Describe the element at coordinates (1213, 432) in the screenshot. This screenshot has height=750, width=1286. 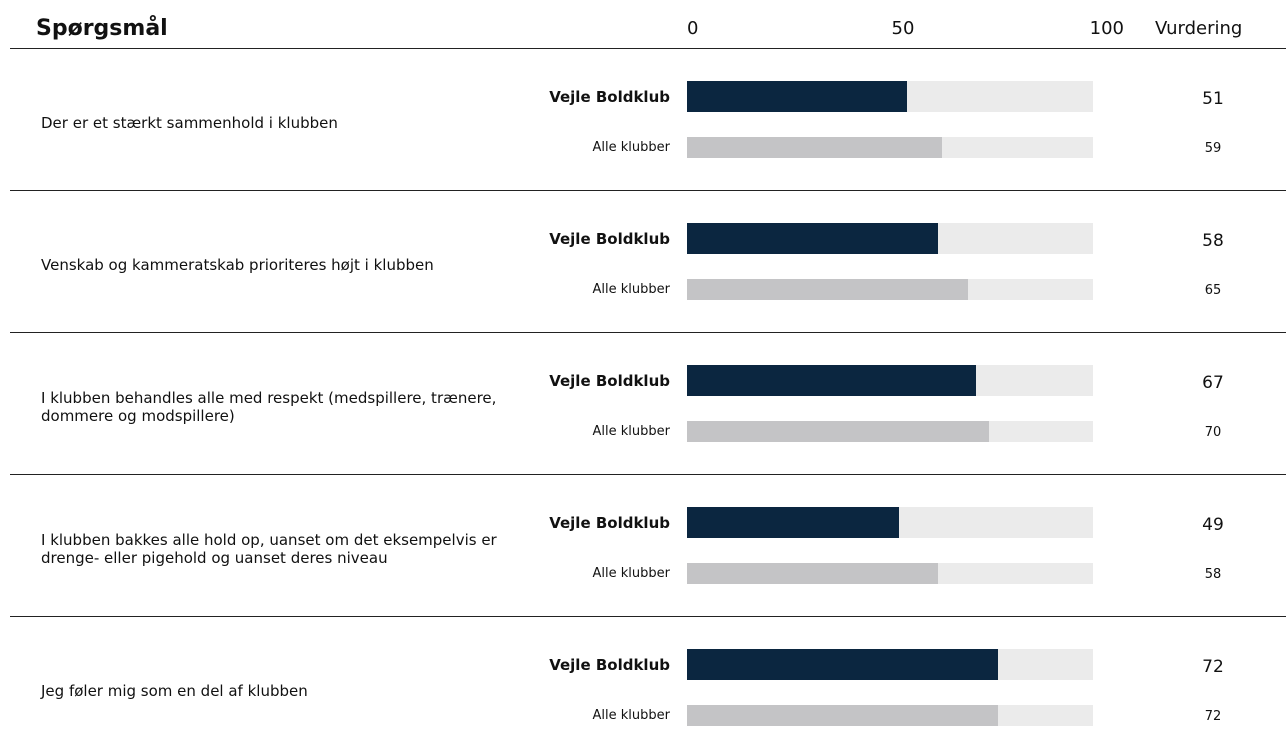
I see `value-label: 70` at that location.